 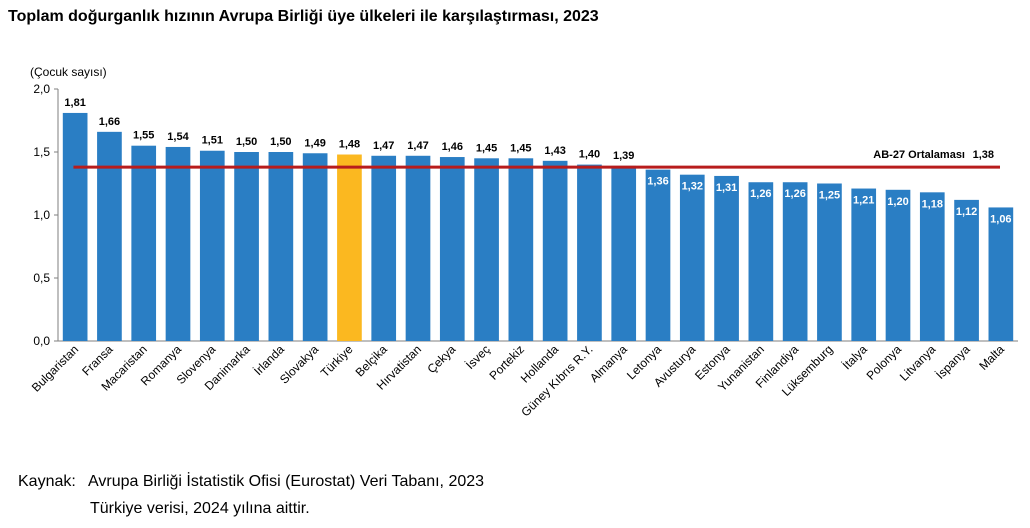 What do you see at coordinates (337, 361) in the screenshot?
I see `x-tick-label: Türkiye` at bounding box center [337, 361].